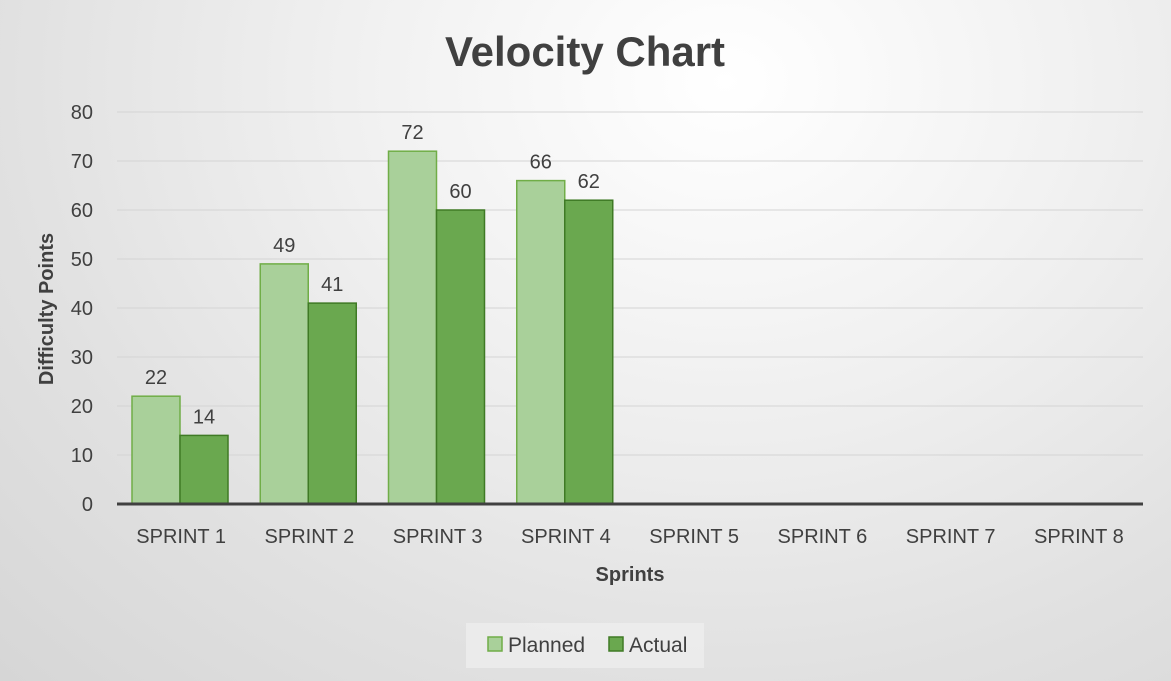 Image resolution: width=1171 pixels, height=681 pixels. What do you see at coordinates (438, 537) in the screenshot?
I see `x-tick-label: SPRINT 3` at bounding box center [438, 537].